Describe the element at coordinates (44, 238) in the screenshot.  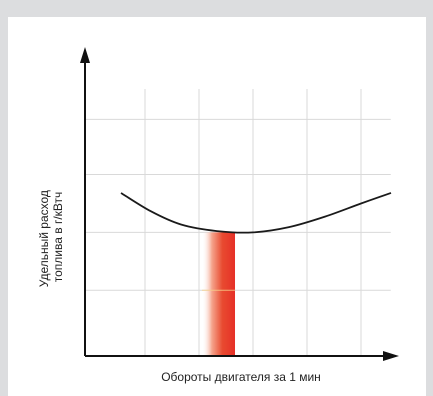
I see `y-axis-label-line-1: Удельный расход` at that location.